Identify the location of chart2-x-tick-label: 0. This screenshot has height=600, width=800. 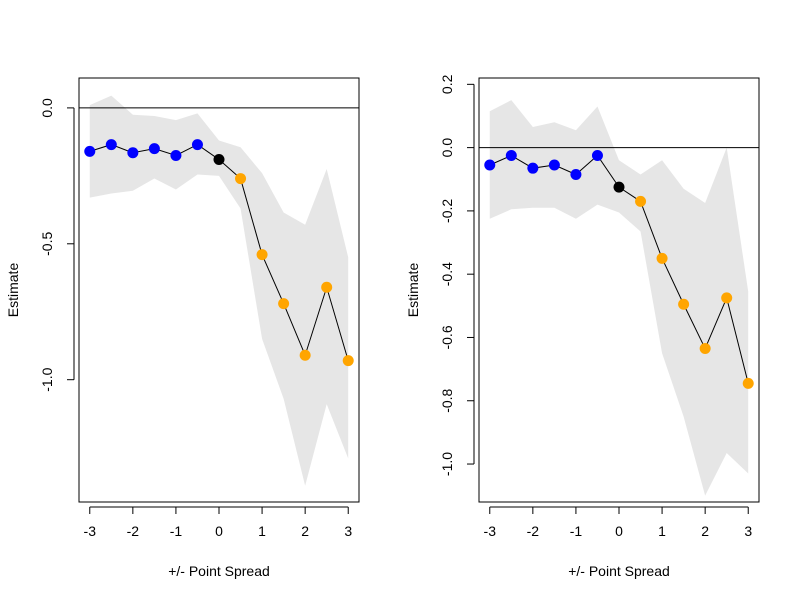
(619, 531).